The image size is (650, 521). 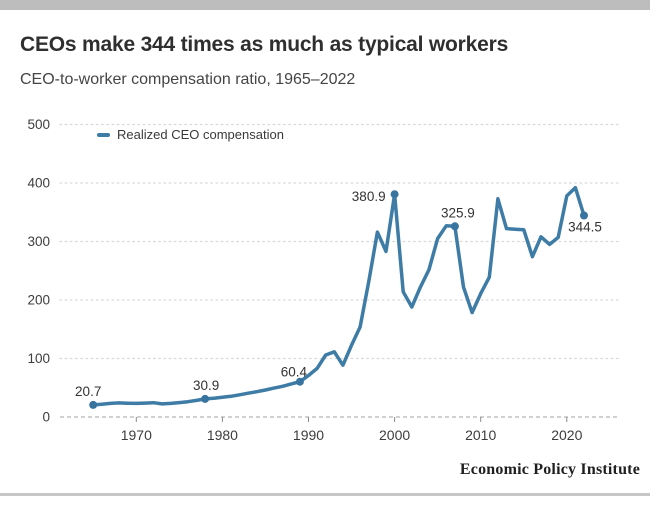 What do you see at coordinates (200, 134) in the screenshot?
I see `legend-label: Realized CEO compensation` at bounding box center [200, 134].